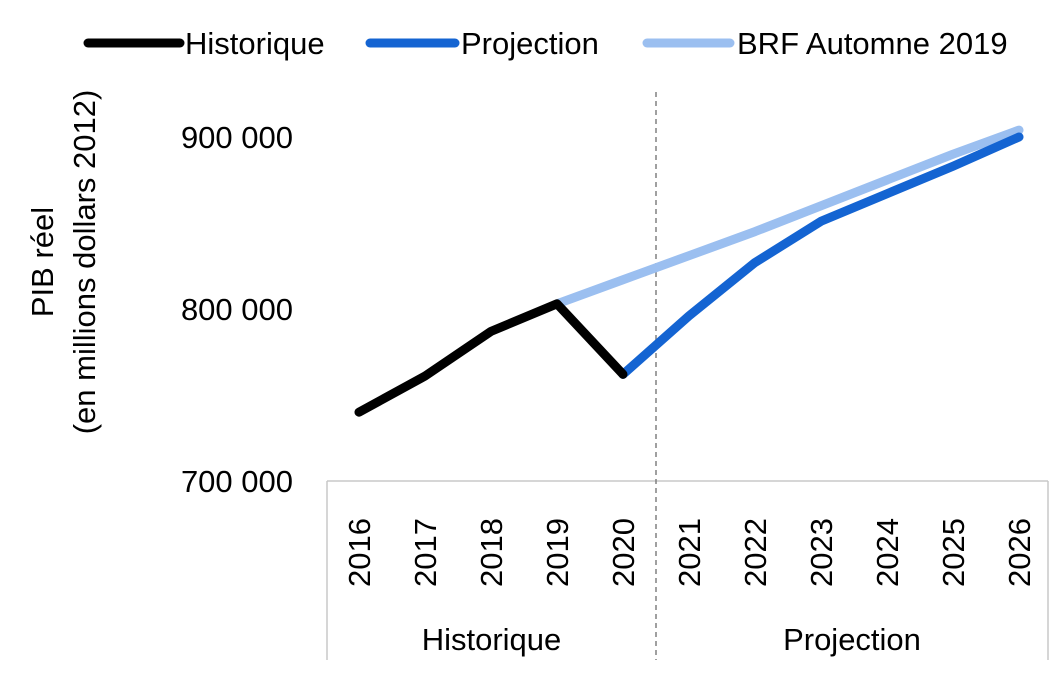  Describe the element at coordinates (530, 43) in the screenshot. I see `legend-label-1: Projection` at that location.